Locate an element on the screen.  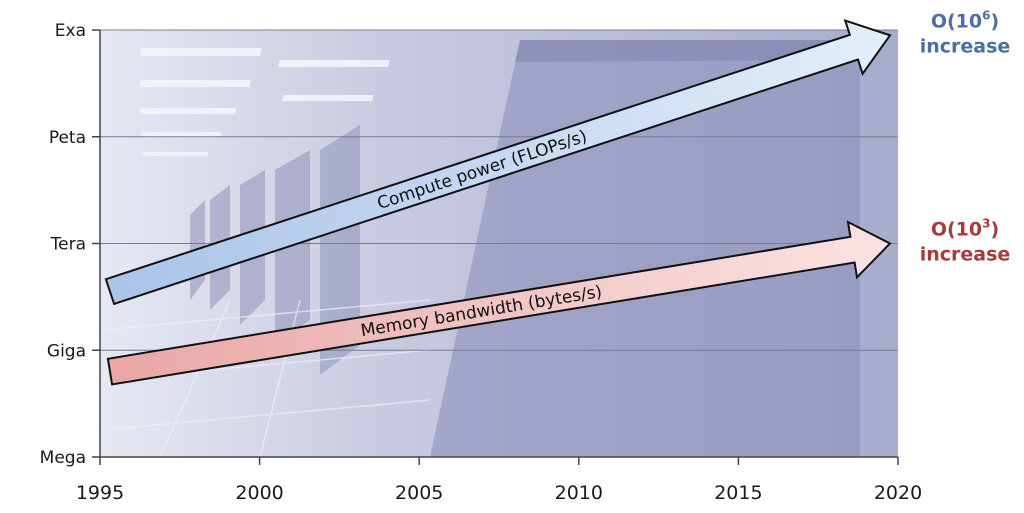
x-tick-label: 1995 is located at coordinates (100, 493).